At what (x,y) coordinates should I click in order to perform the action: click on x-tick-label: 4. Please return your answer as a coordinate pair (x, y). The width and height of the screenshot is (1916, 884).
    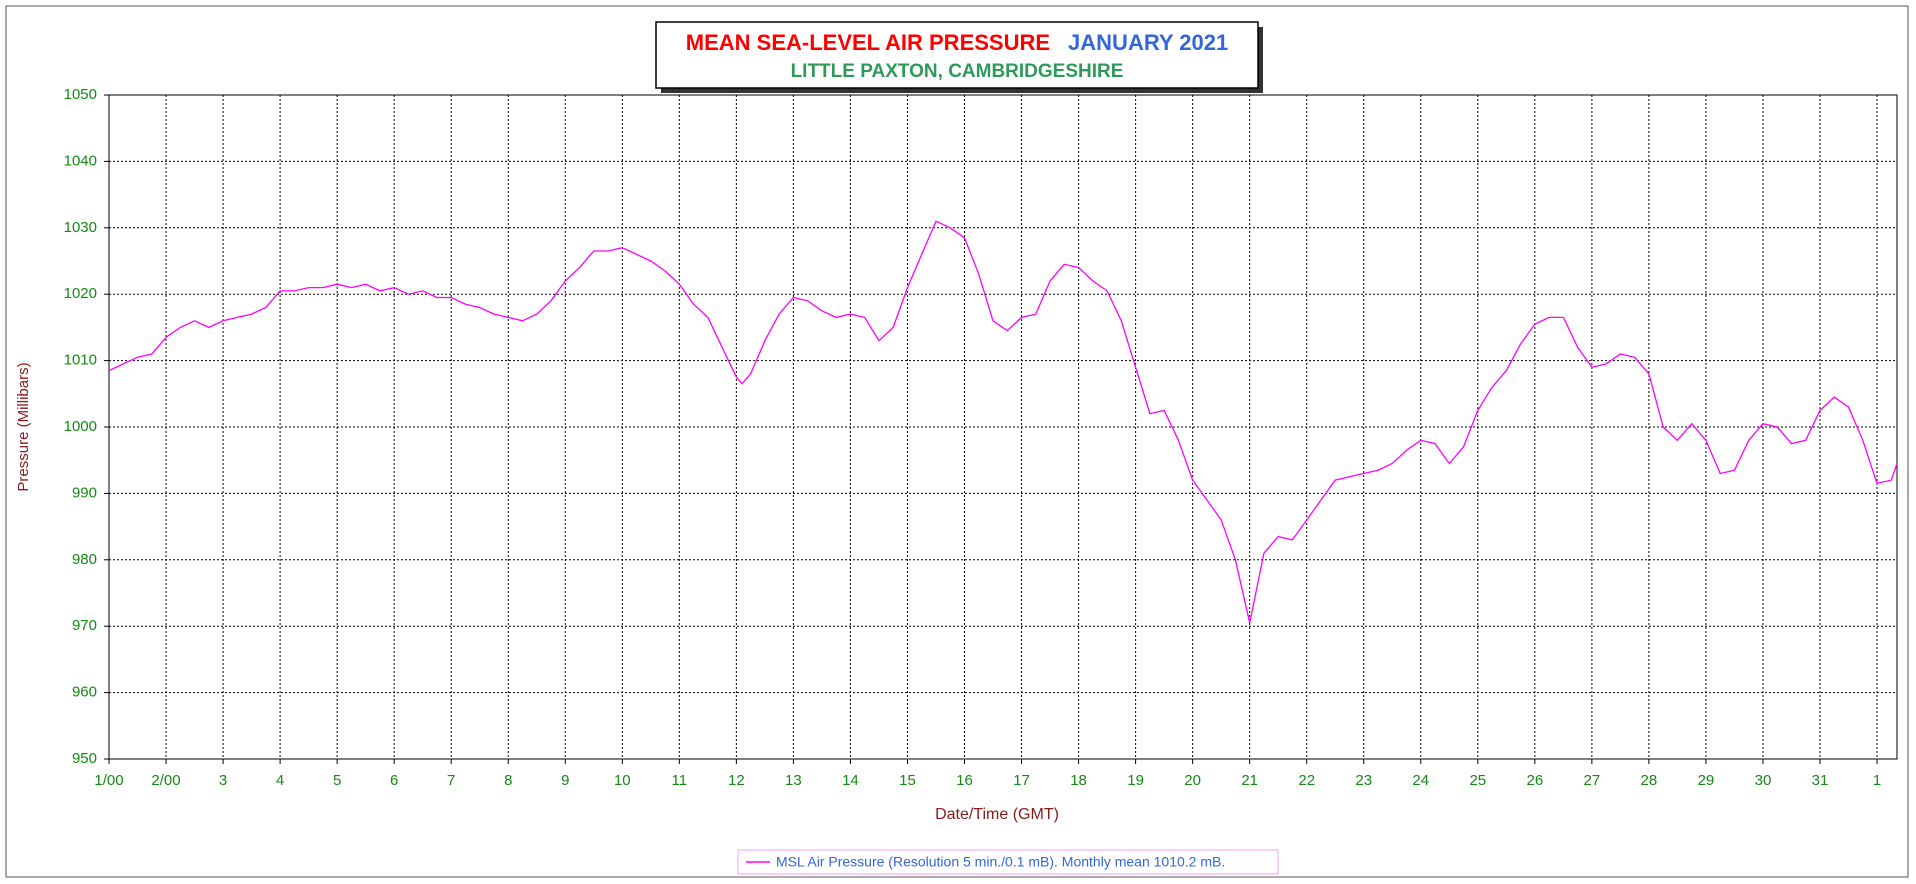
    Looking at the image, I should click on (280, 780).